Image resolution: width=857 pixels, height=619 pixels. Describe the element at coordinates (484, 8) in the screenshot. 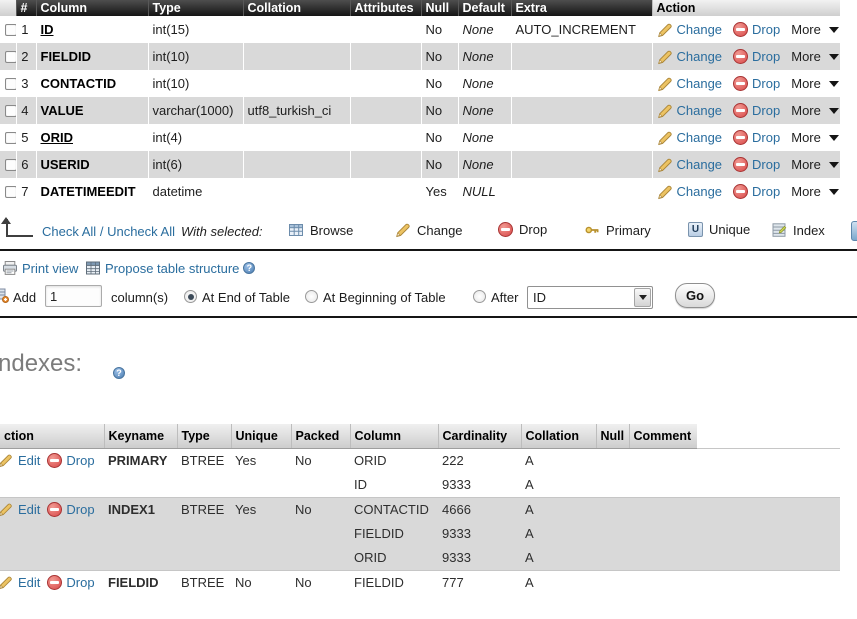

I see `header-default: Default` at that location.